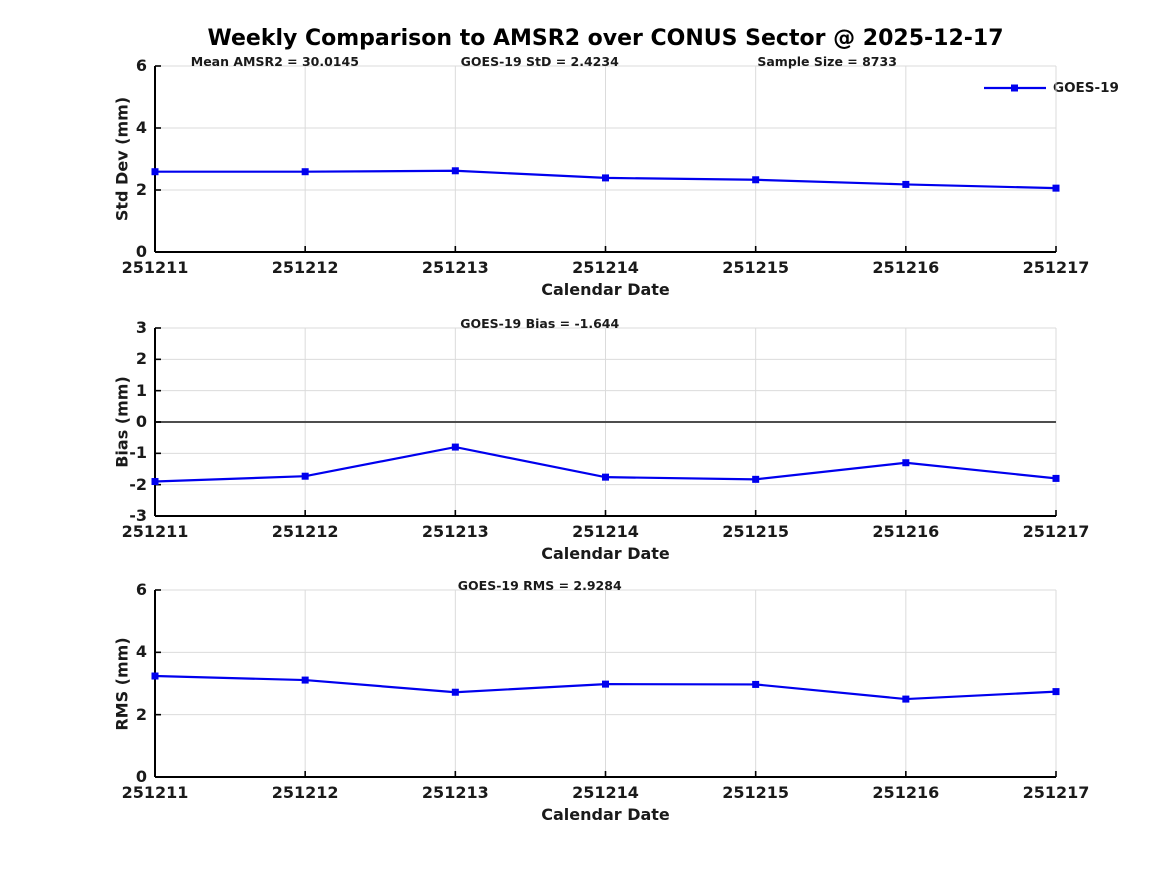  What do you see at coordinates (539, 61) in the screenshot?
I see `annotation-text: GOES-19 StD = 2.4234` at bounding box center [539, 61].